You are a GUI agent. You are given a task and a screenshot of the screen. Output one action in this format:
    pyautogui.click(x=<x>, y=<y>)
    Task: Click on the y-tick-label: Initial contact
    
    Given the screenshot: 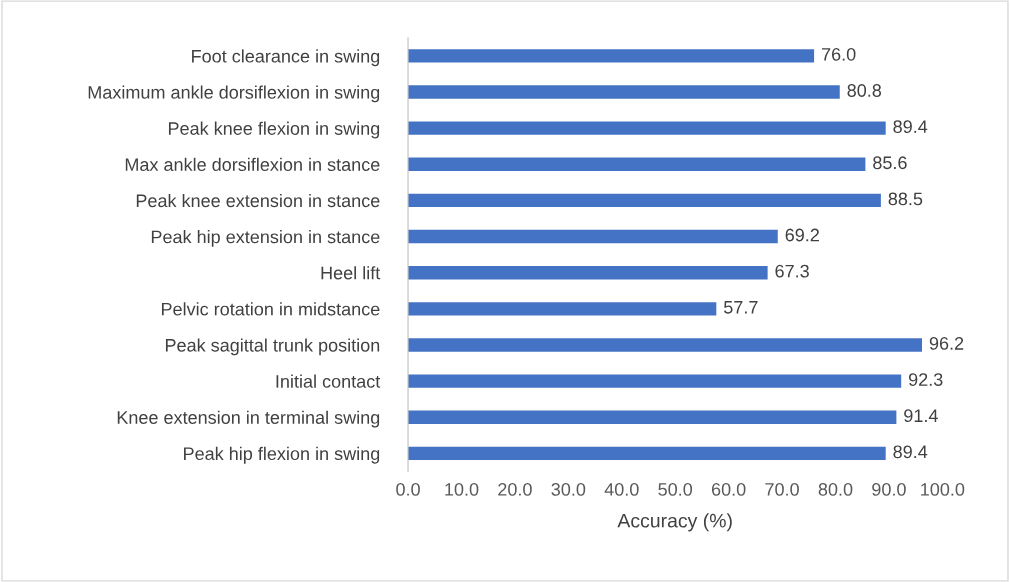 What is the action you would take?
    pyautogui.click(x=328, y=381)
    